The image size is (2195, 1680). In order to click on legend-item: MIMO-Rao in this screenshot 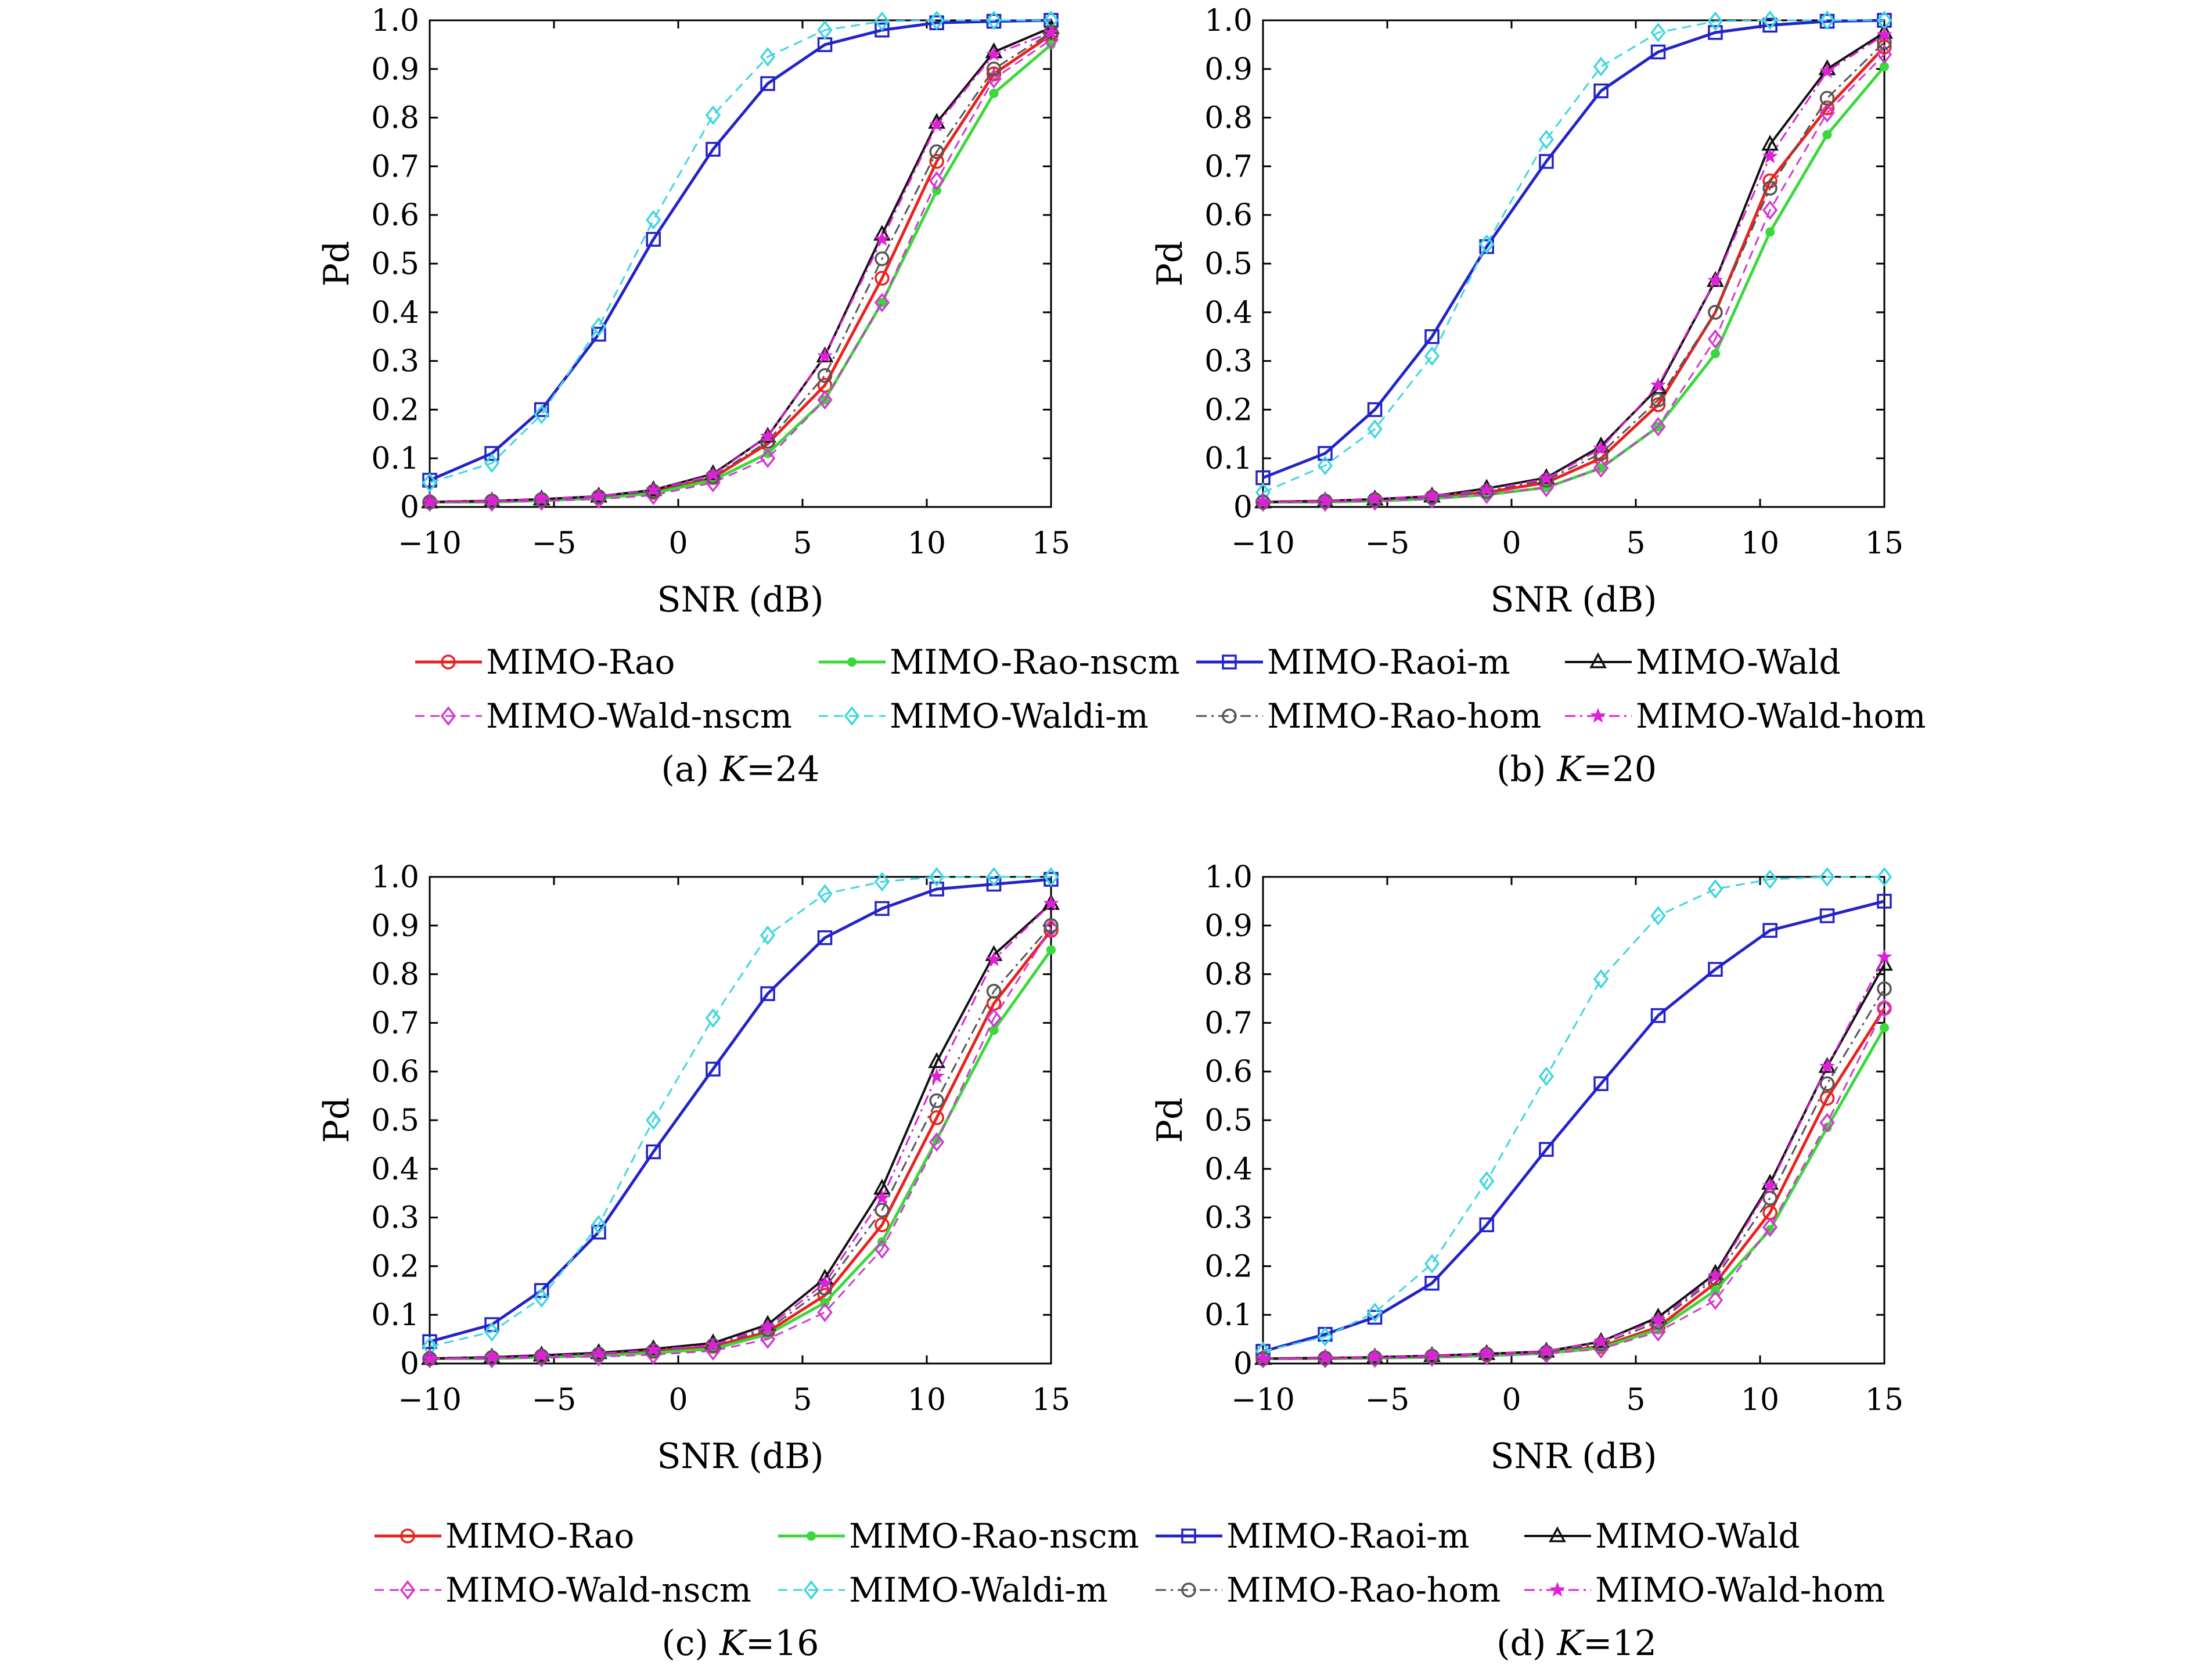, I will do `click(545, 662)`.